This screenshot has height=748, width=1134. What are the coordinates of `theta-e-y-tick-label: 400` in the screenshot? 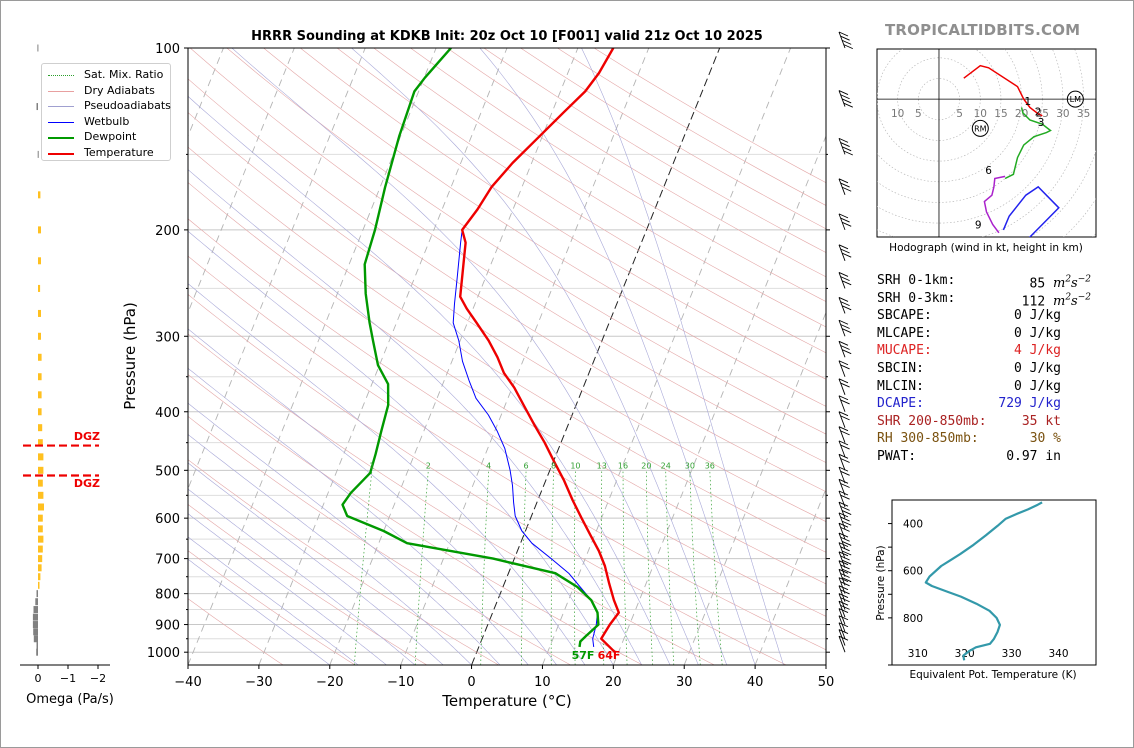 It's located at (913, 525).